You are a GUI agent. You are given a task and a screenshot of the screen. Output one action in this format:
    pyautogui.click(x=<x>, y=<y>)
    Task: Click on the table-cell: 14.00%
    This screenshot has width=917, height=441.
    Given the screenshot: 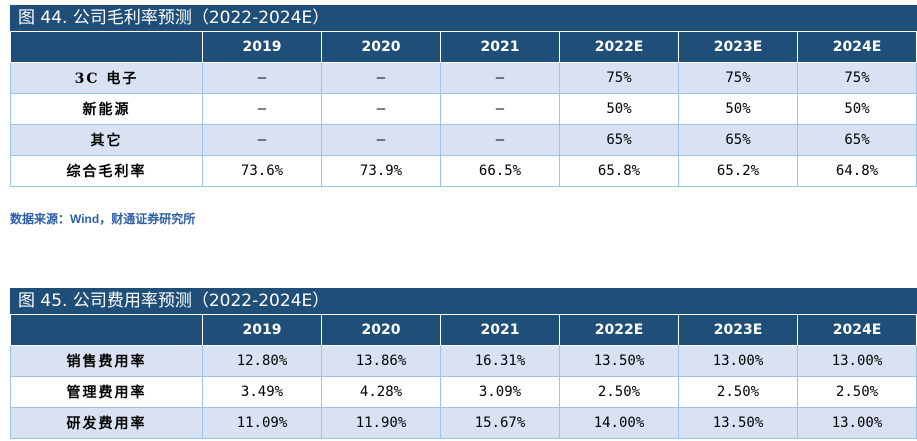 What is the action you would take?
    pyautogui.click(x=619, y=423)
    